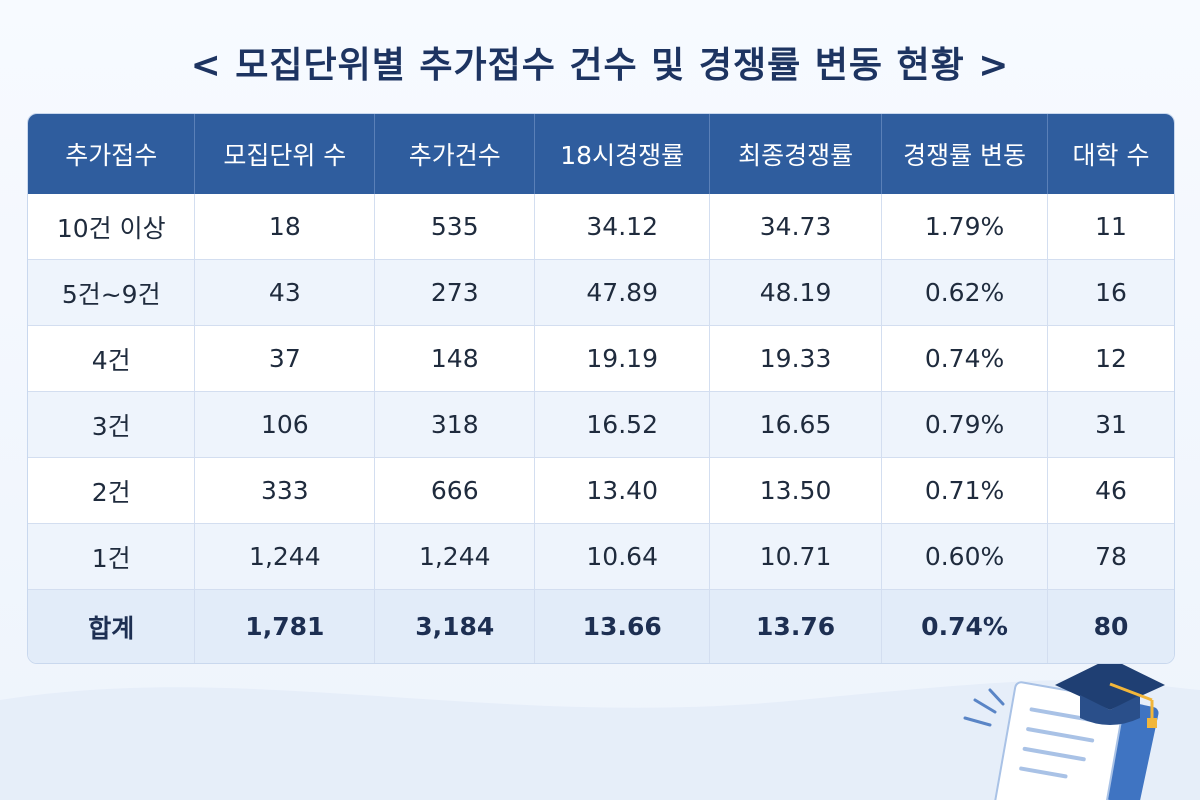 The width and height of the screenshot is (1200, 800). What do you see at coordinates (965, 293) in the screenshot?
I see `cell: 0.62%` at bounding box center [965, 293].